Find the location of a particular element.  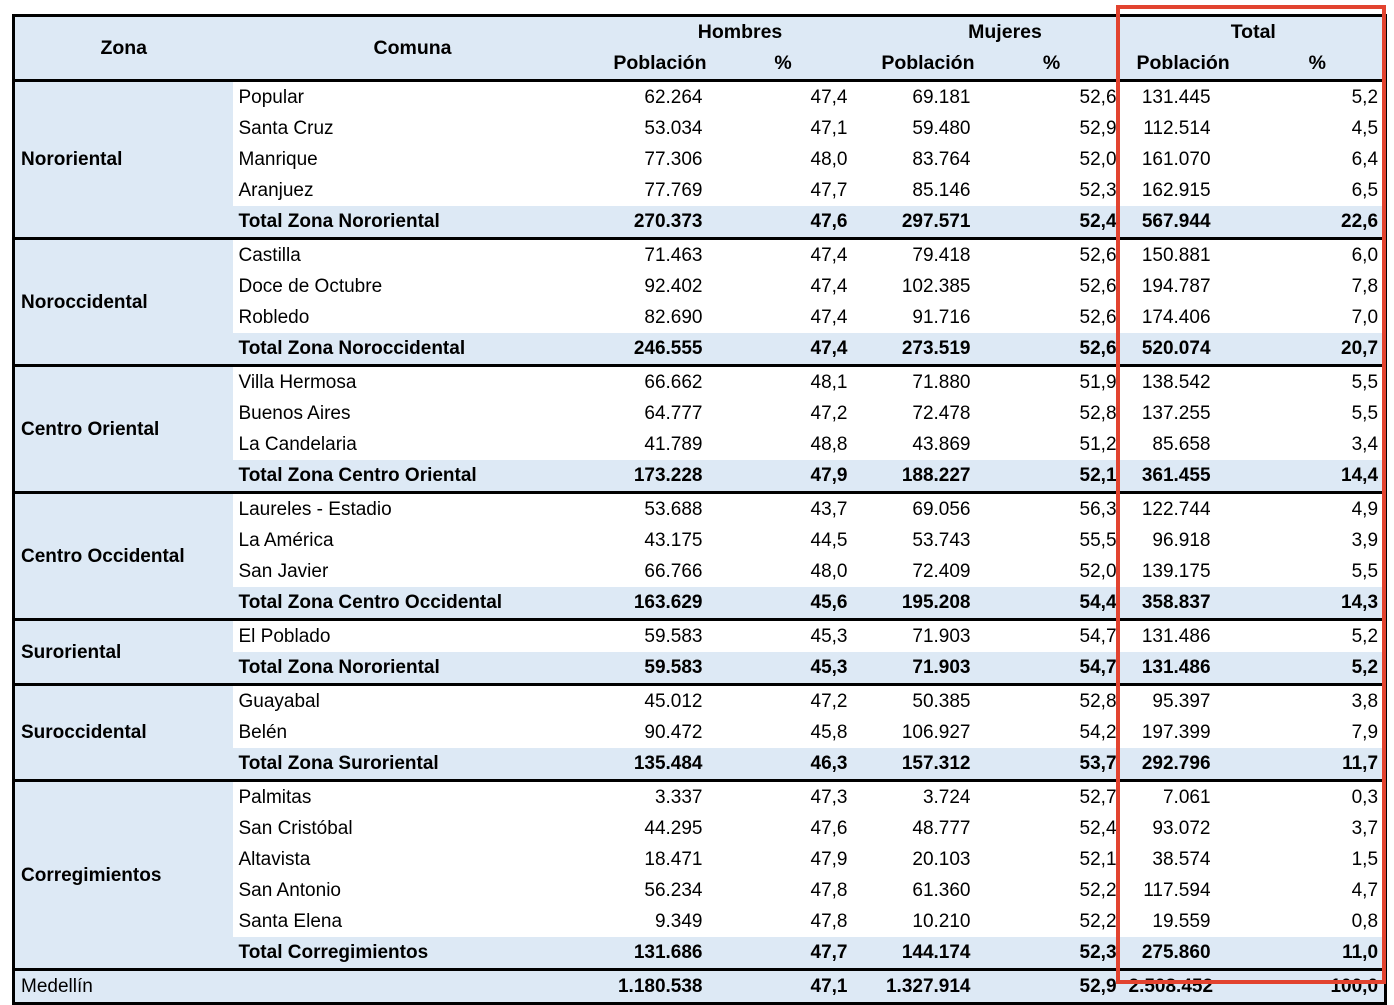

cell-hombres-pct: 45,3 is located at coordinates (783, 635).